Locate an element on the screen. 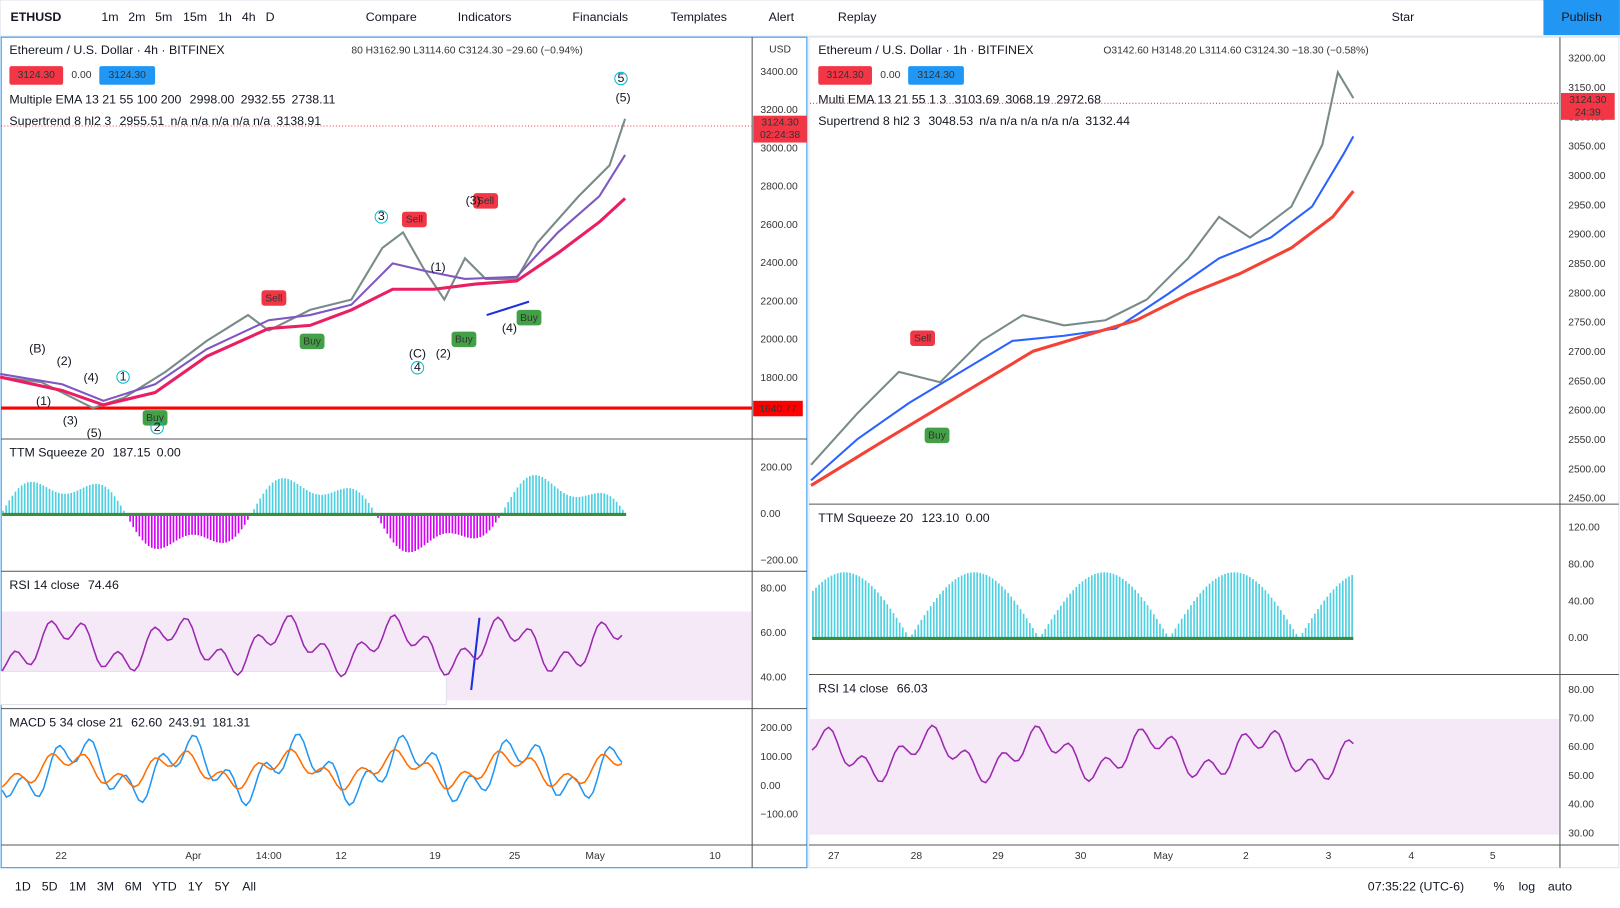 Image resolution: width=1620 pixels, height=908 pixels. publish-button: Publish is located at coordinates (1581, 17).